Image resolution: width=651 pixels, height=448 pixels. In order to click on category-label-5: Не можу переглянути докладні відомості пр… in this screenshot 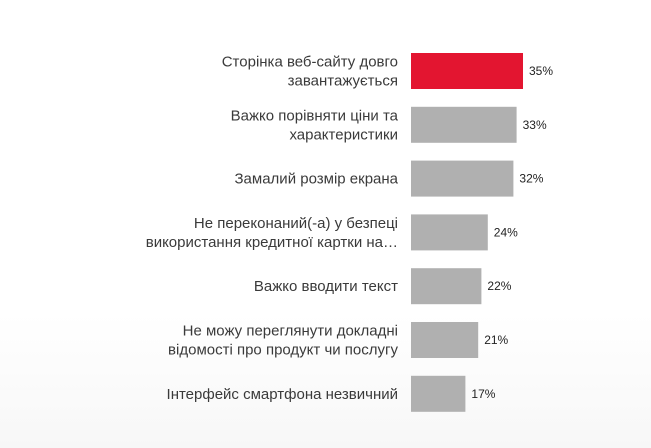, I will do `click(283, 341)`.